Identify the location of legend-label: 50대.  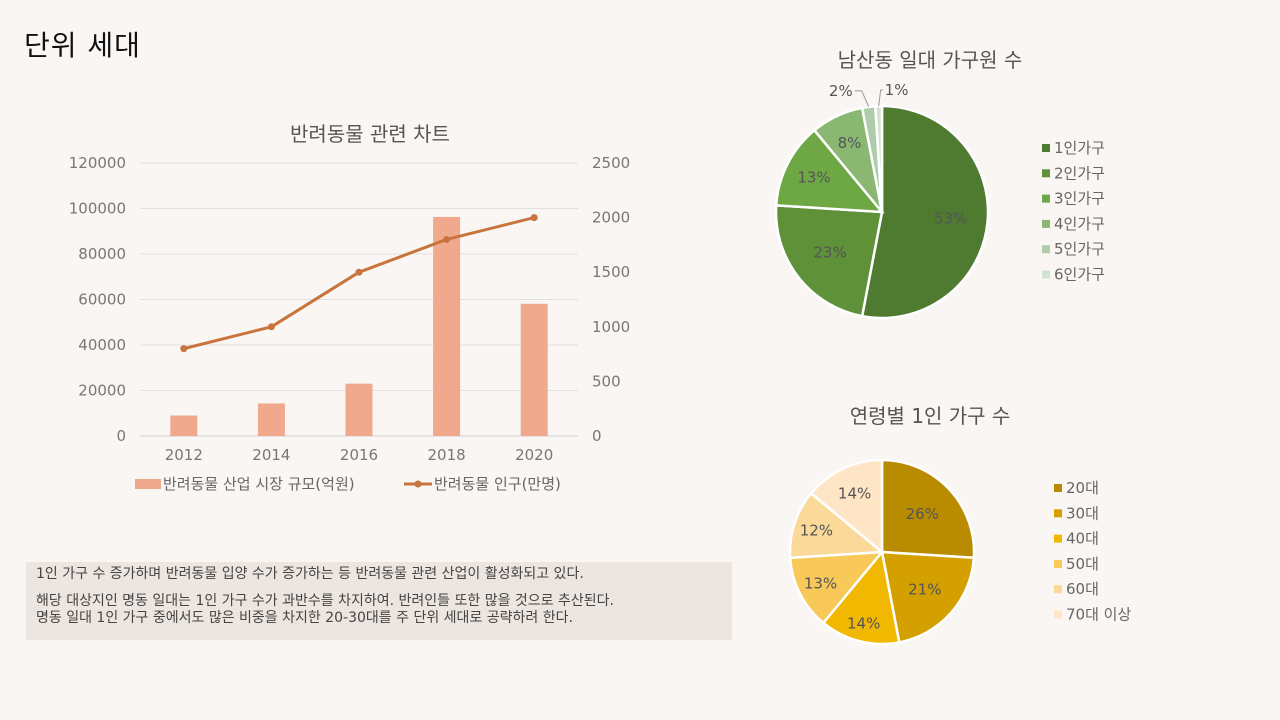
(1082, 564).